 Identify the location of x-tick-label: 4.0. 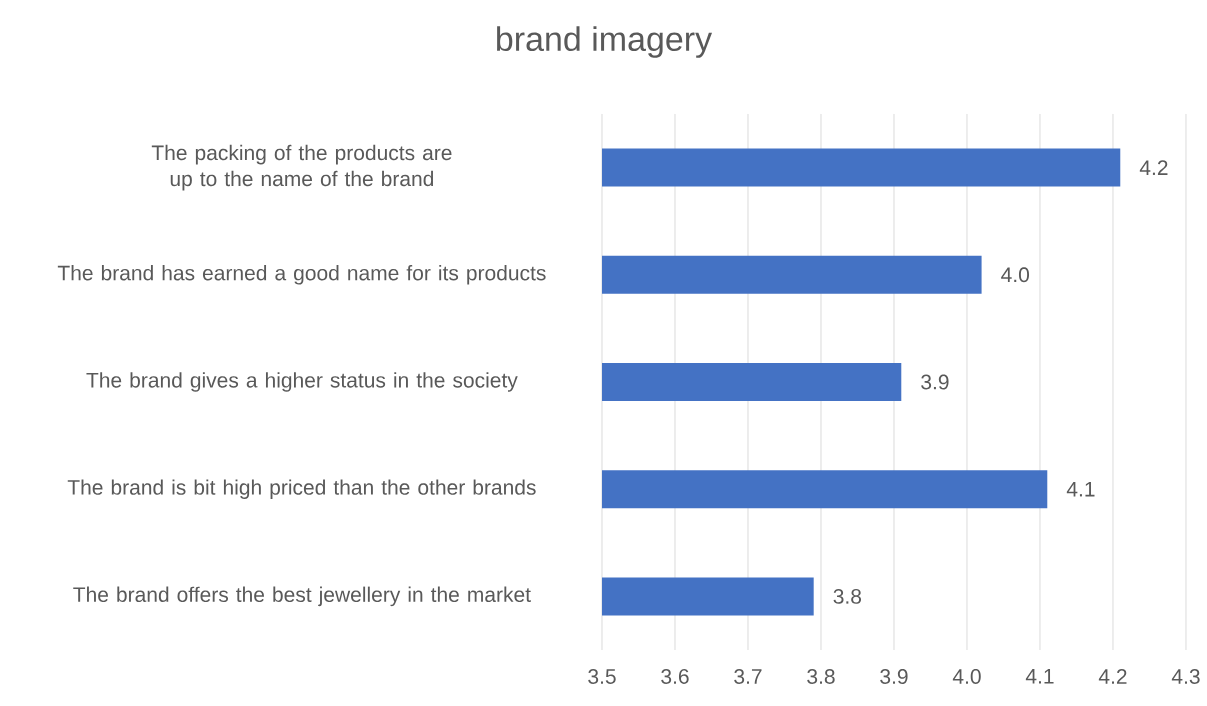
(966, 676).